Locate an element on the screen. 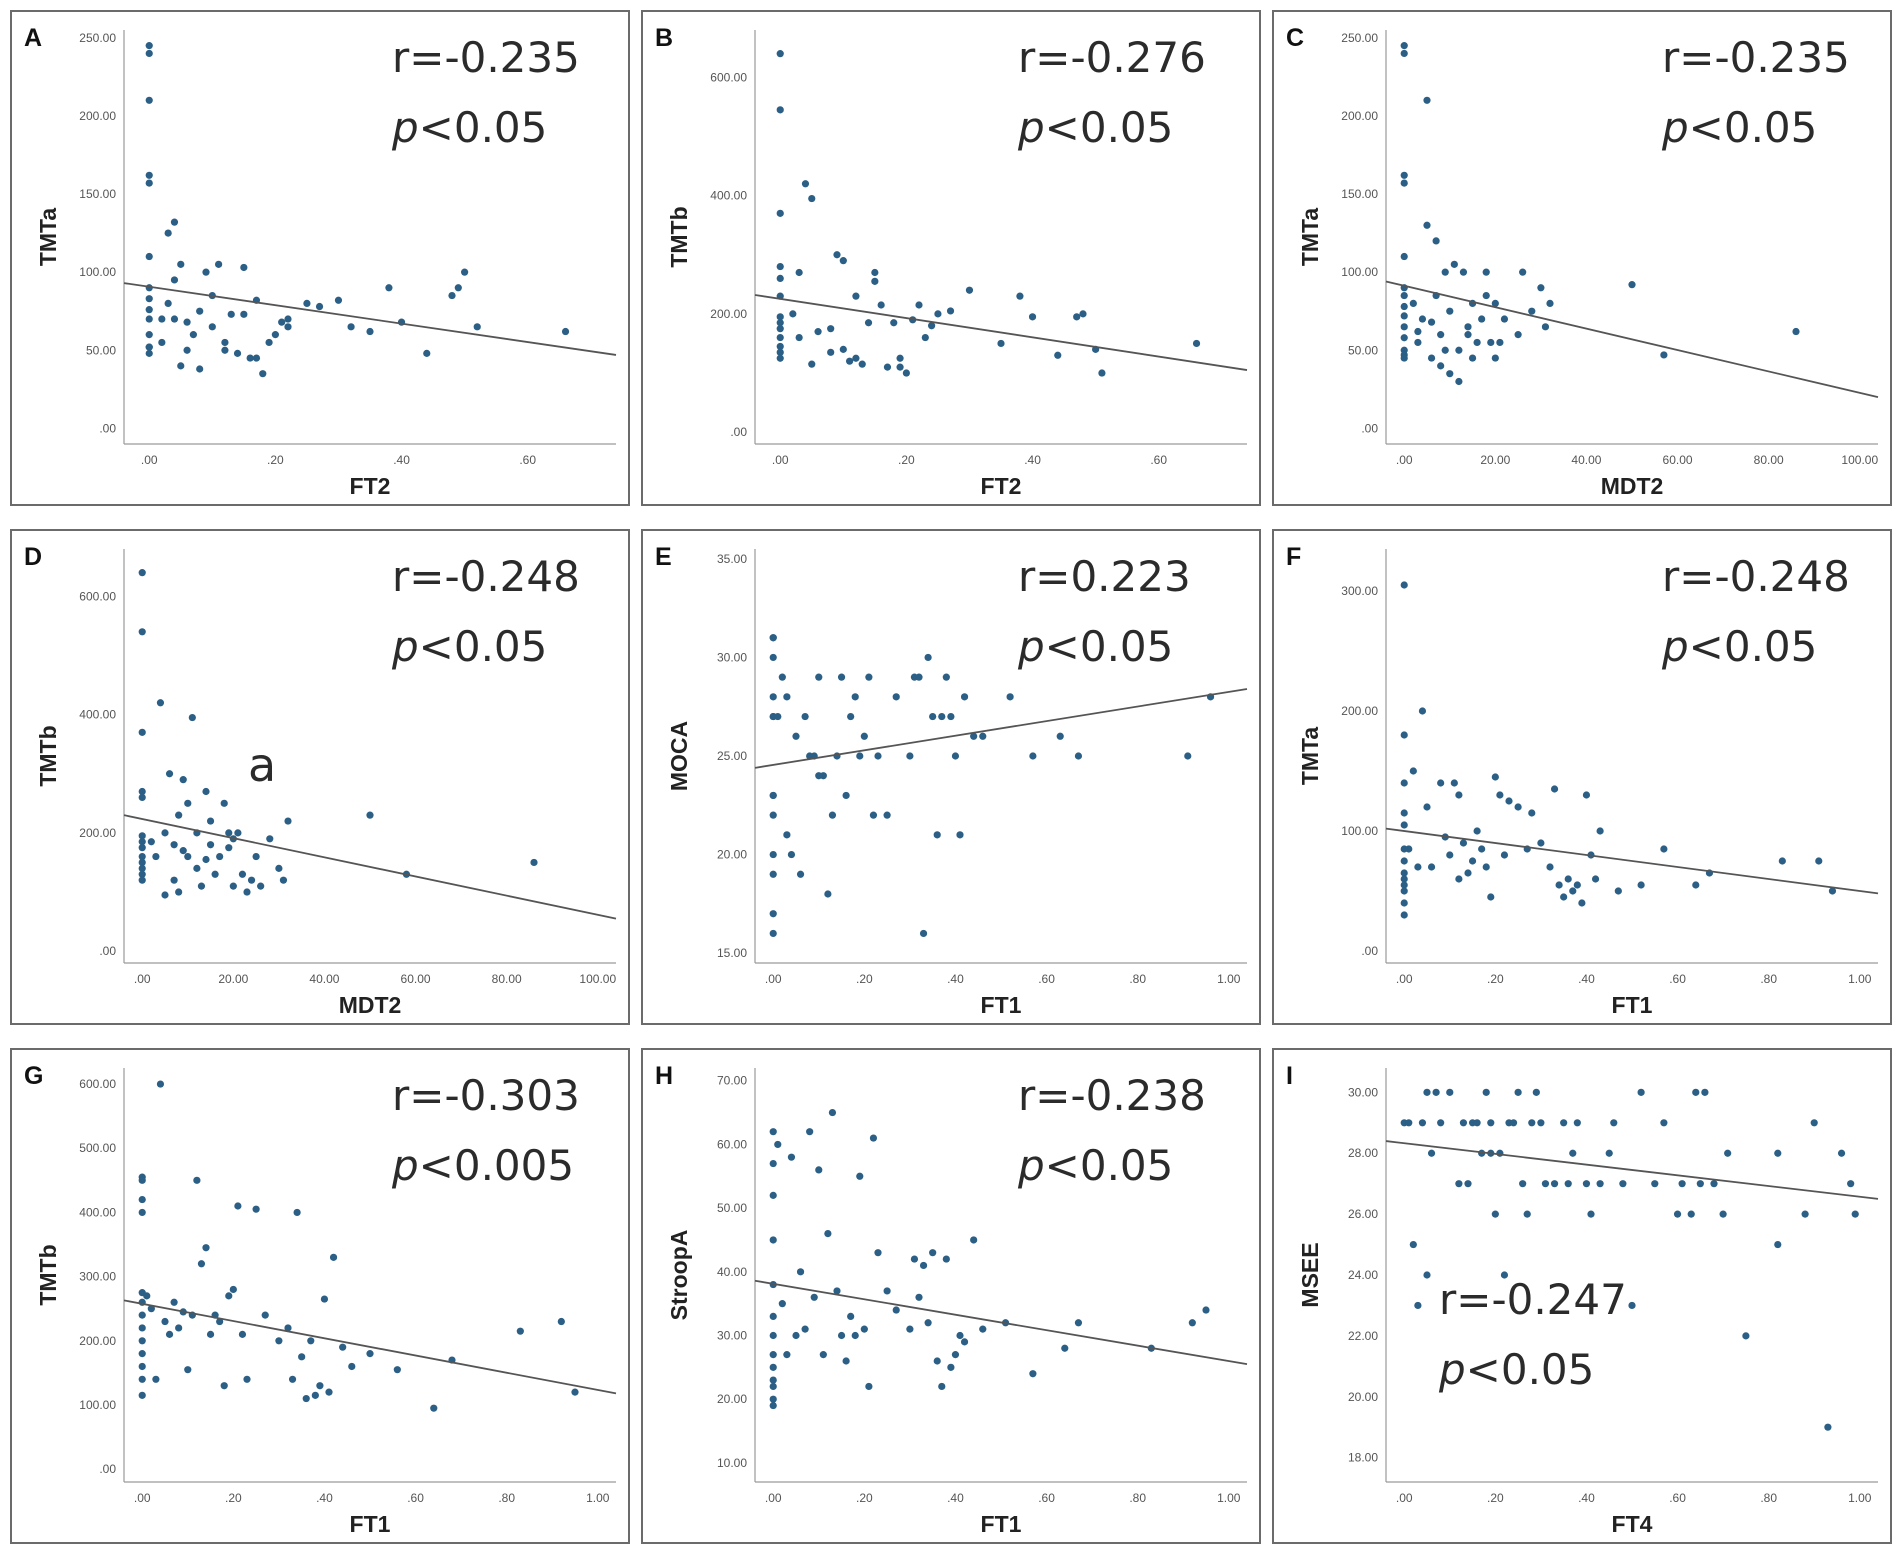 The height and width of the screenshot is (1554, 1902). y-tick-label: .00 is located at coordinates (107, 951).